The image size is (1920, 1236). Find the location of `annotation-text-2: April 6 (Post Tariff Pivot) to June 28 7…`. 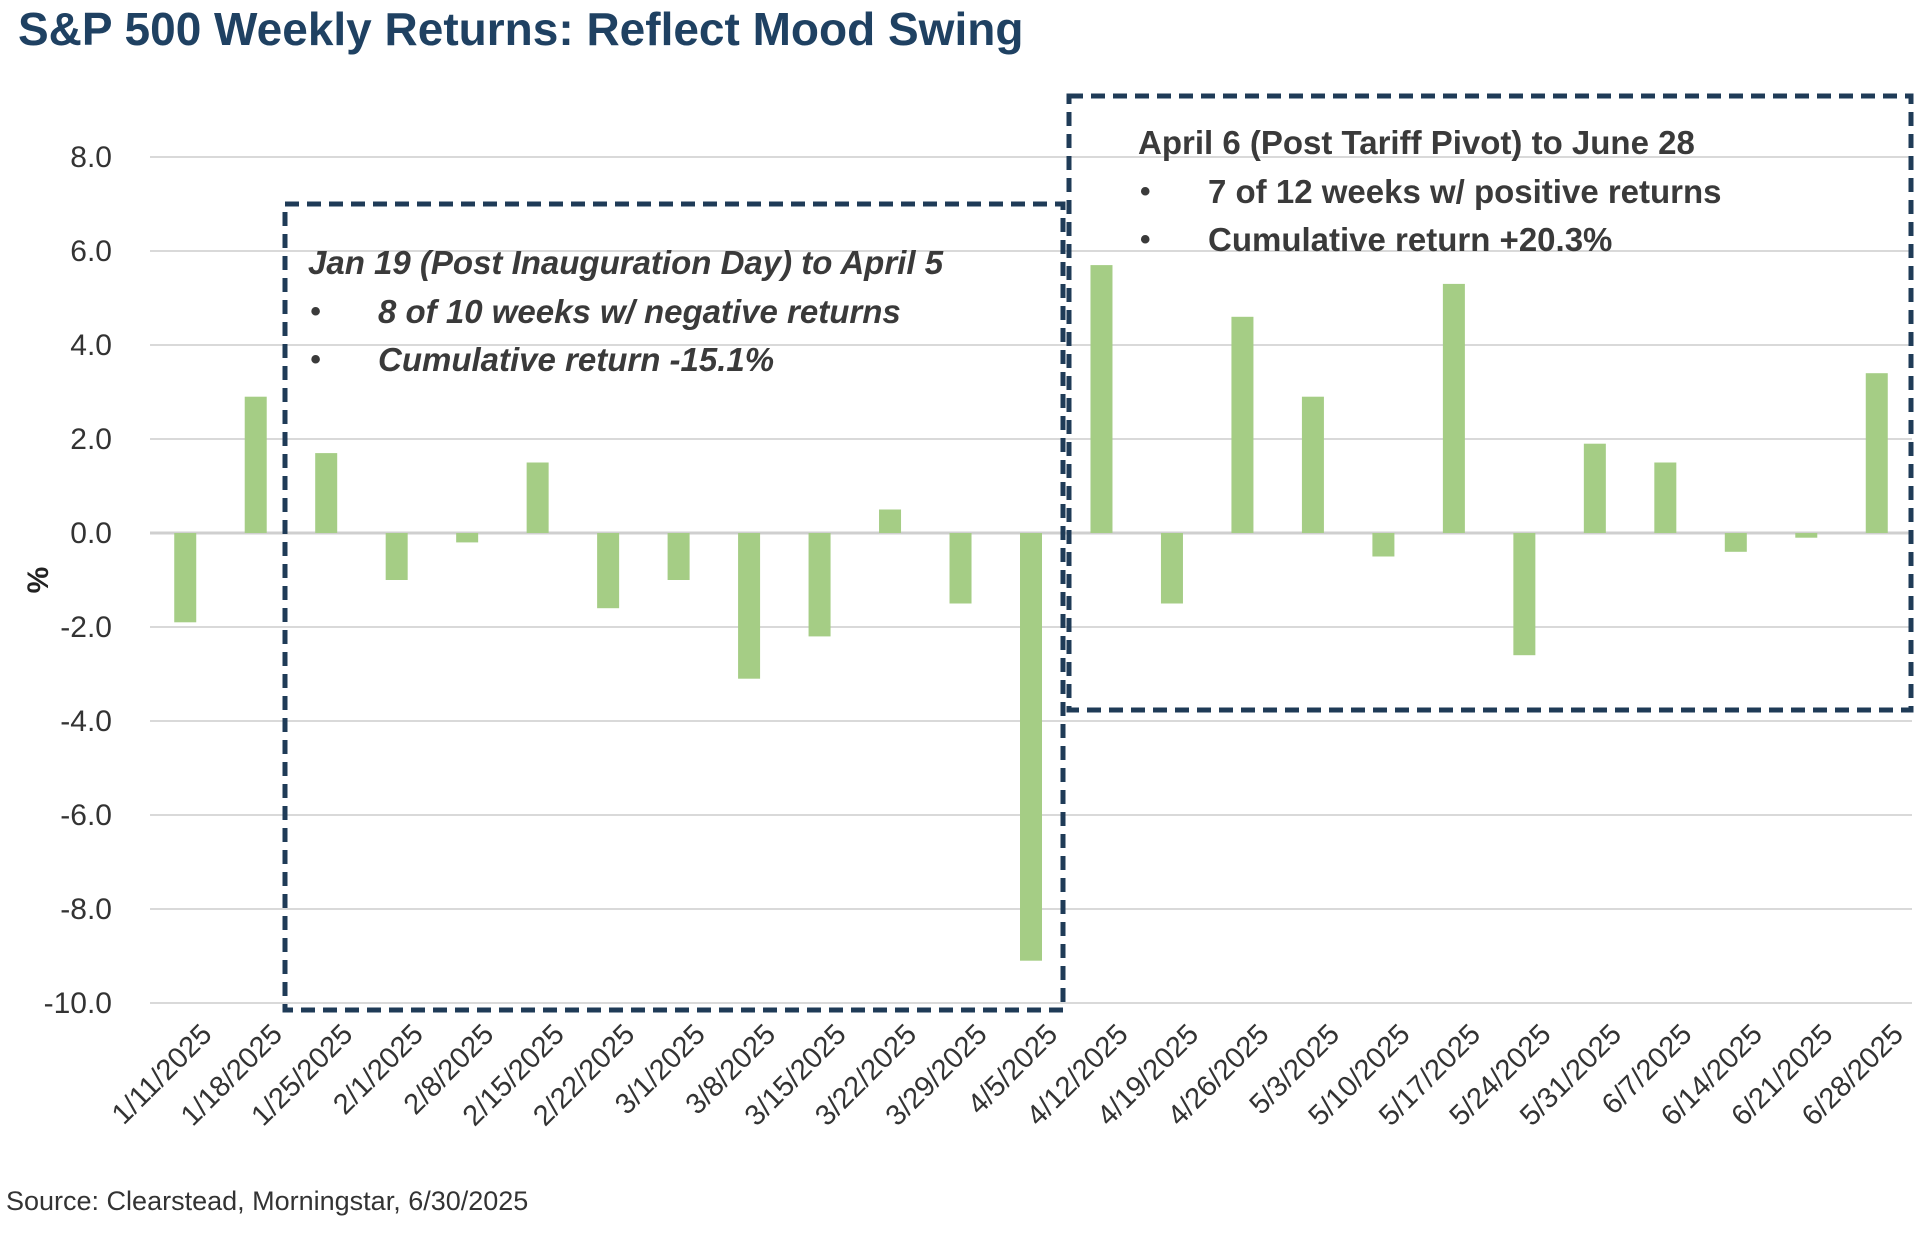

annotation-text-2: April 6 (Post Tariff Pivot) to June 28 7… is located at coordinates (1430, 194).